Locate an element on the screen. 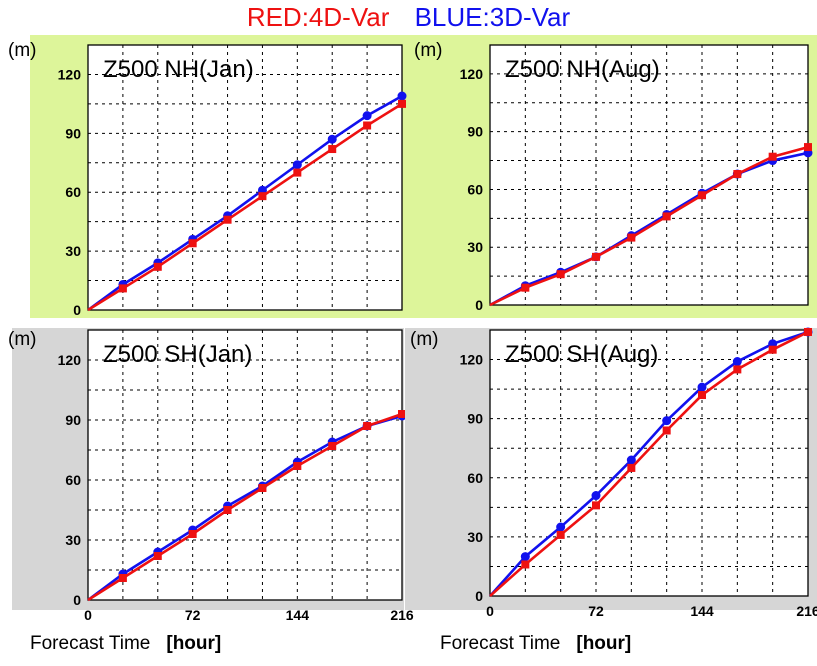  panel-nh-jan-ytick-label: 0 is located at coordinates (77, 310).